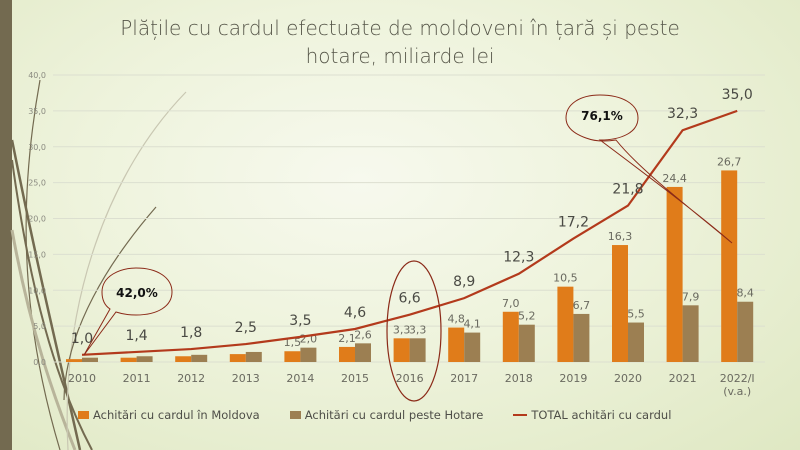  What do you see at coordinates (295, 415) in the screenshot?
I see `legend-swatch-abroad` at bounding box center [295, 415].